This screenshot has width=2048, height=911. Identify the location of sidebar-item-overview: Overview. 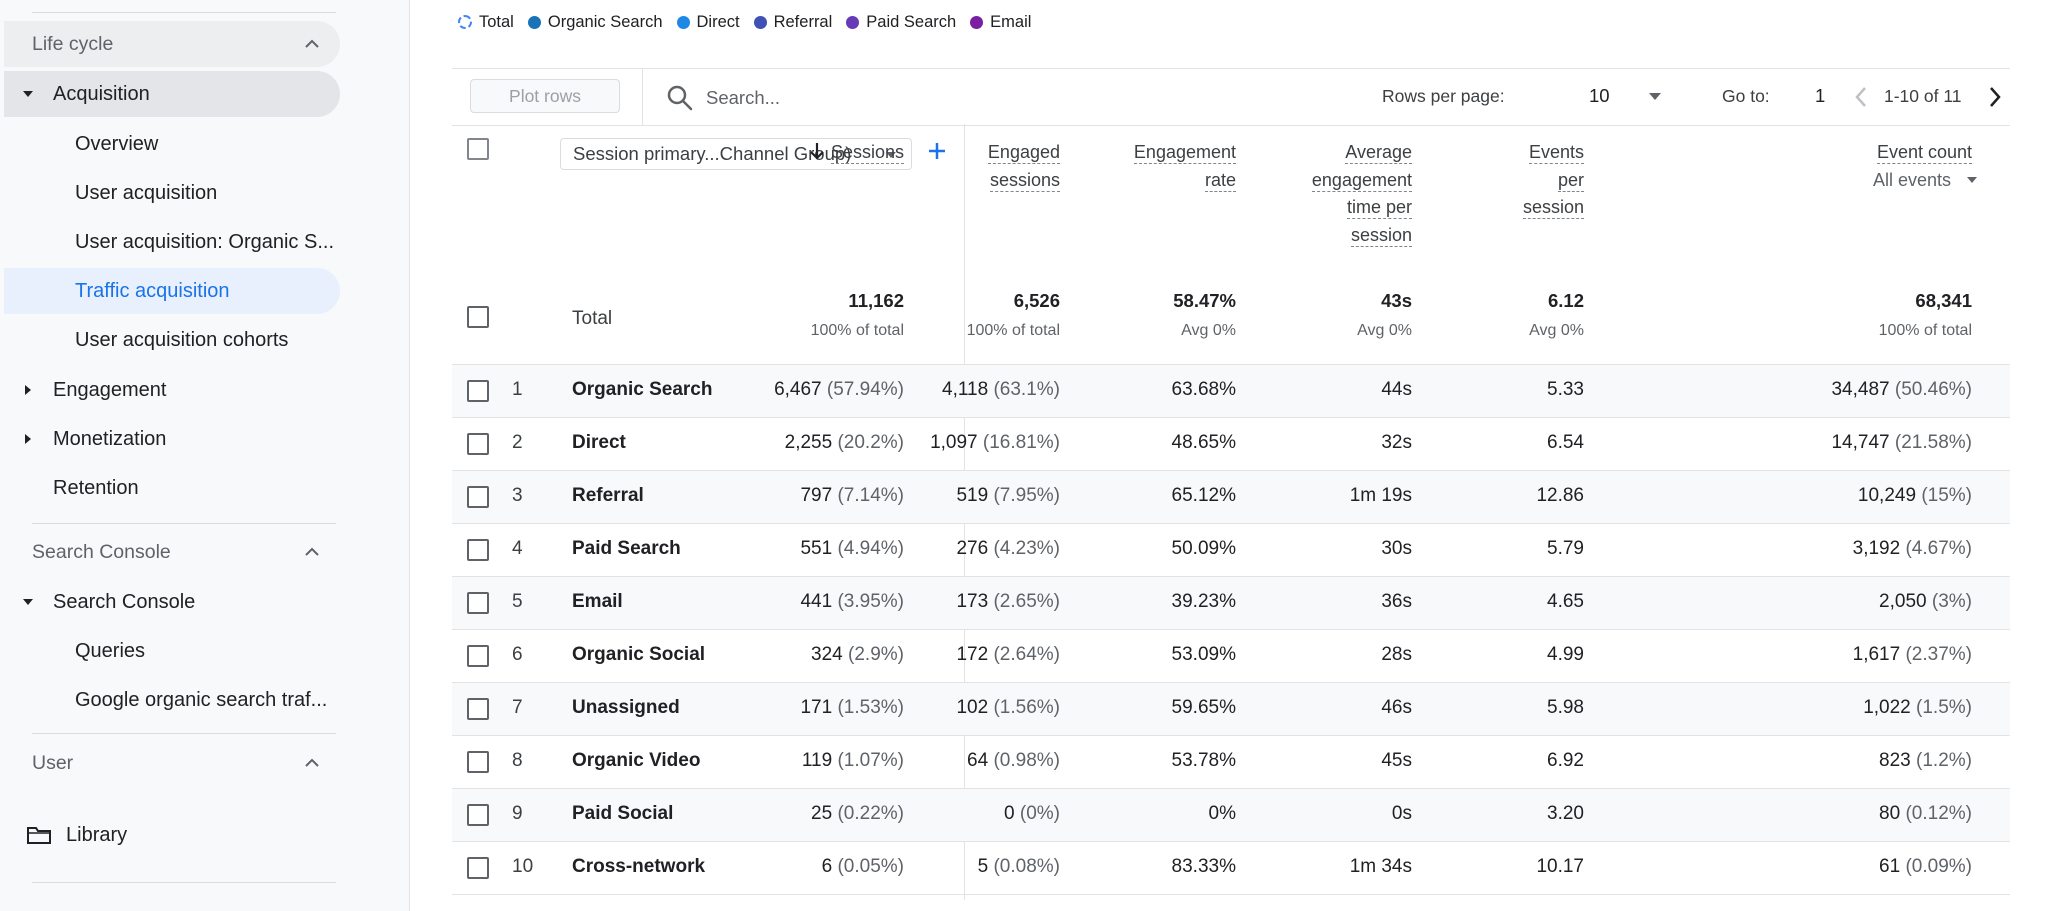
(172, 144).